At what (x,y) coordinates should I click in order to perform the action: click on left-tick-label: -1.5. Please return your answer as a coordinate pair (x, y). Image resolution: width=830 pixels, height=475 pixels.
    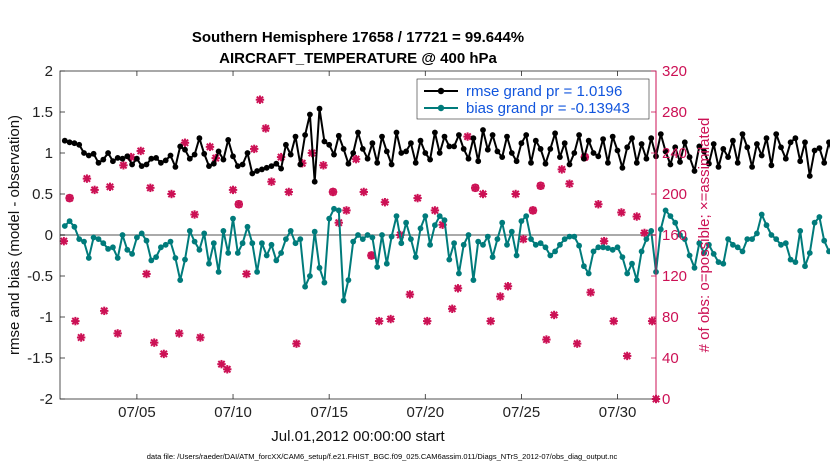
    Looking at the image, I should click on (40, 358).